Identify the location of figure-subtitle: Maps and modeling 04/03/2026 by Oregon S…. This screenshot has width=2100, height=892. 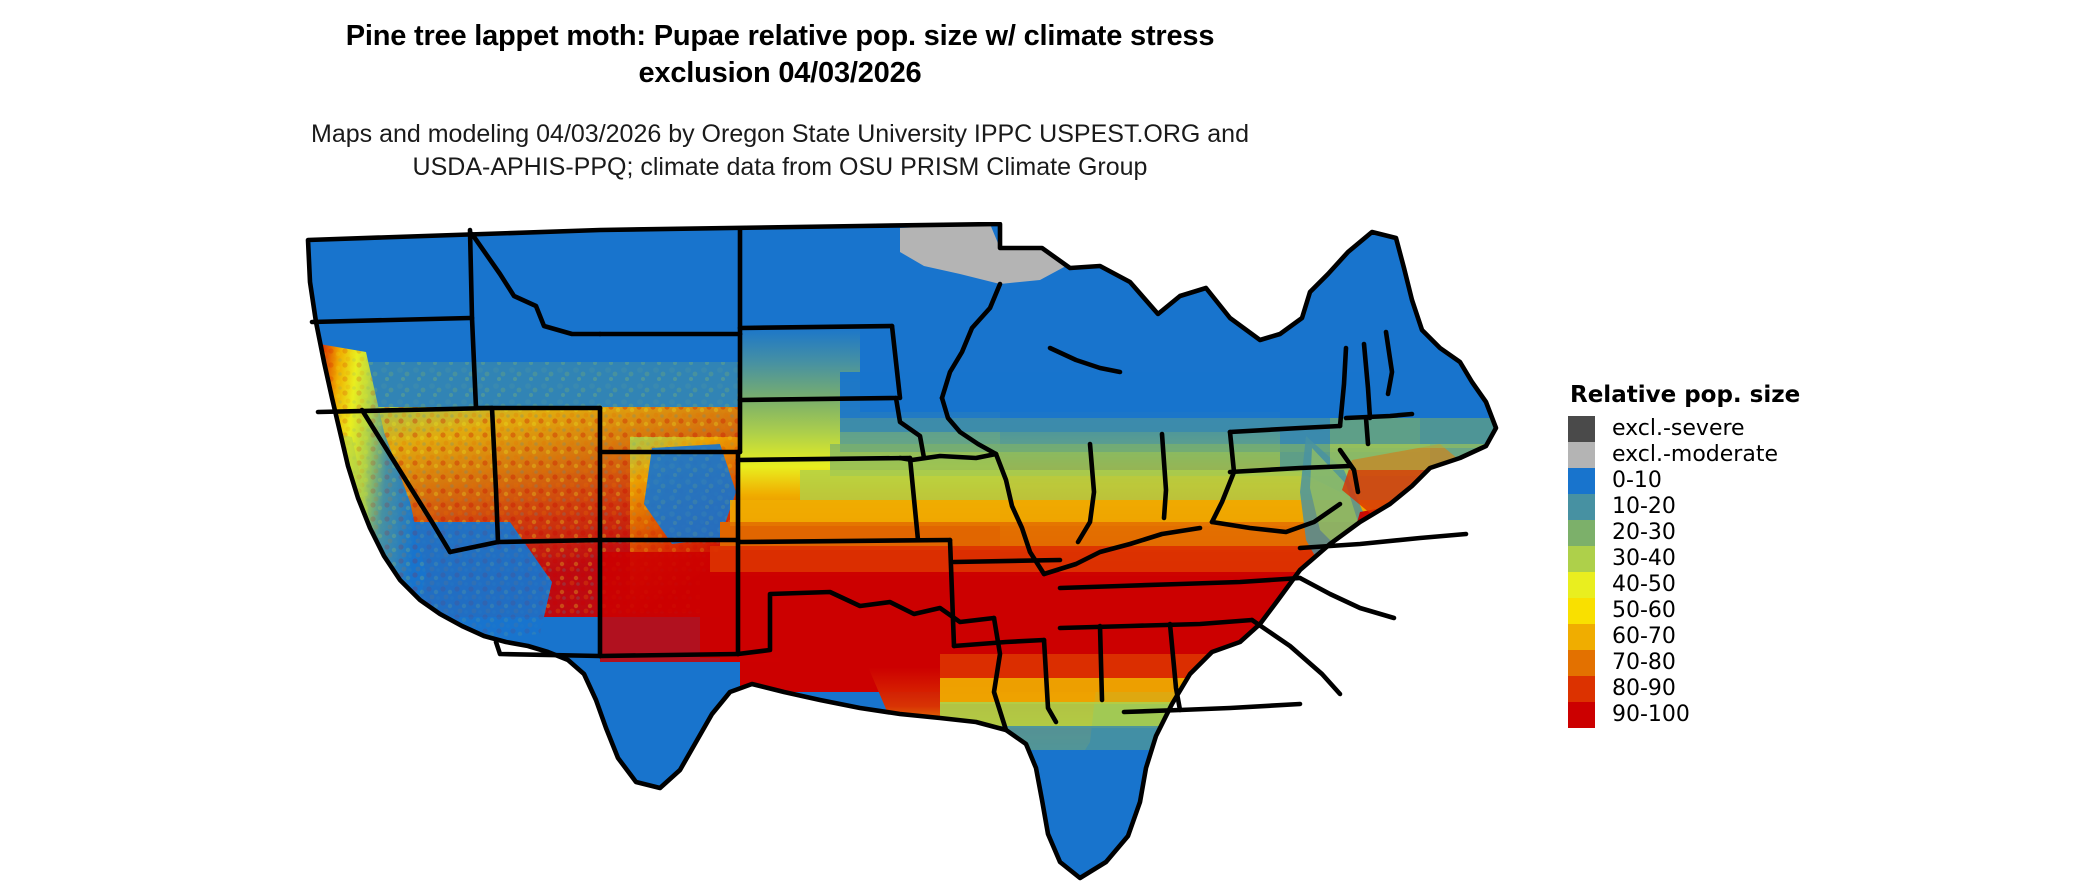
(780, 151).